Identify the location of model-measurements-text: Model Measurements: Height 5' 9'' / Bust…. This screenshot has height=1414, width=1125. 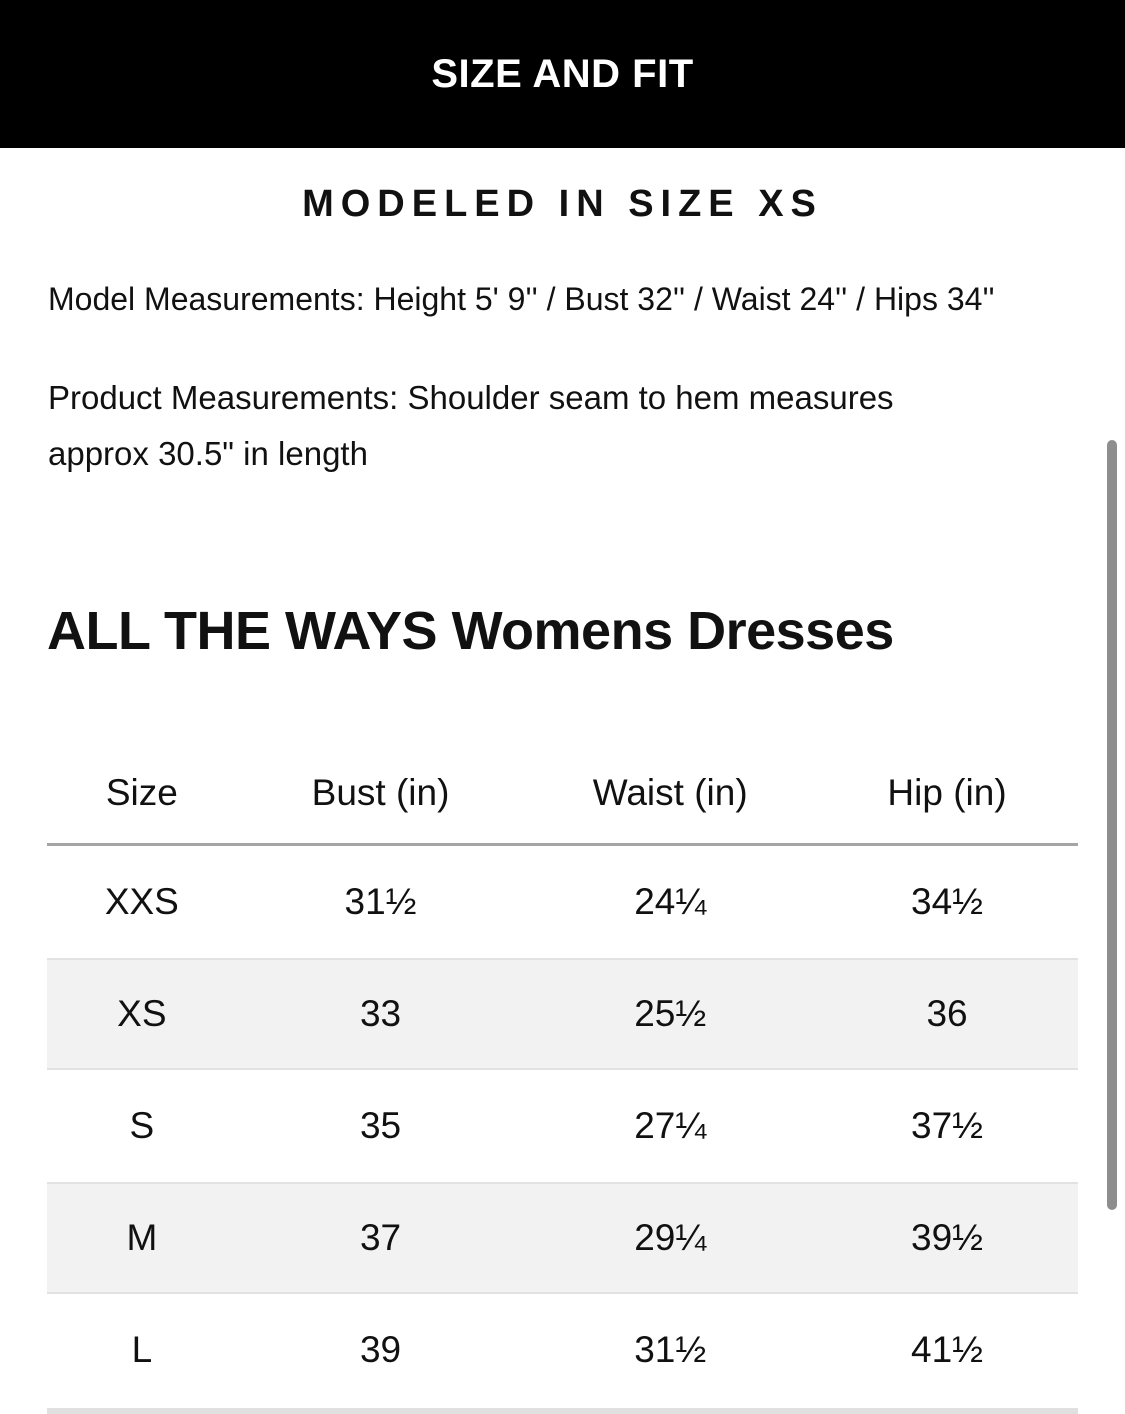
(521, 299).